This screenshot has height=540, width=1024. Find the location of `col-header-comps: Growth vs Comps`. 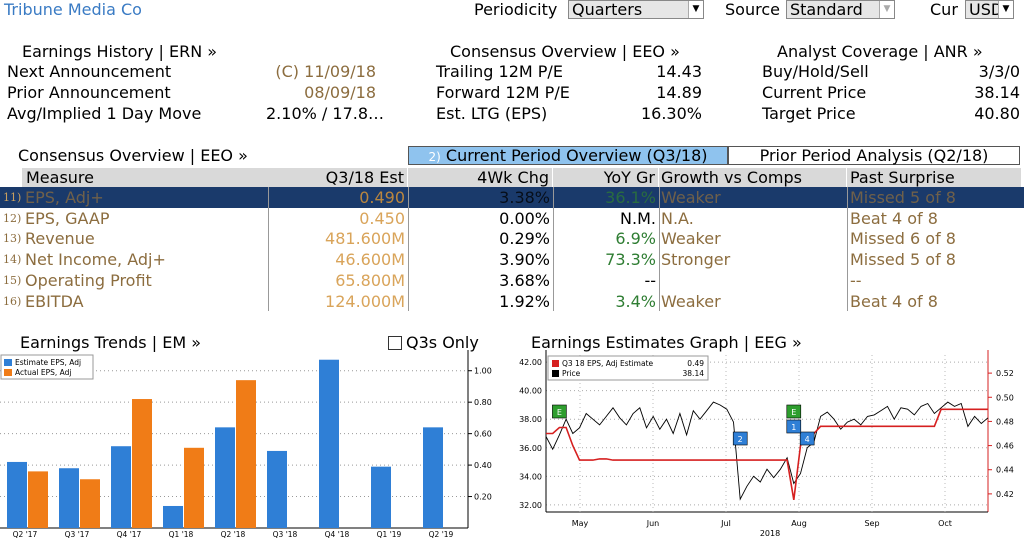

col-header-comps: Growth vs Comps is located at coordinates (753, 177).